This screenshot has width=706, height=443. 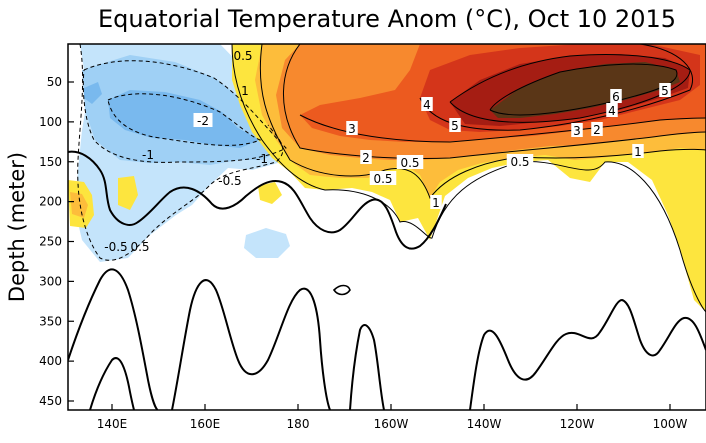 I want to click on contour-label: 6, so click(x=616, y=97).